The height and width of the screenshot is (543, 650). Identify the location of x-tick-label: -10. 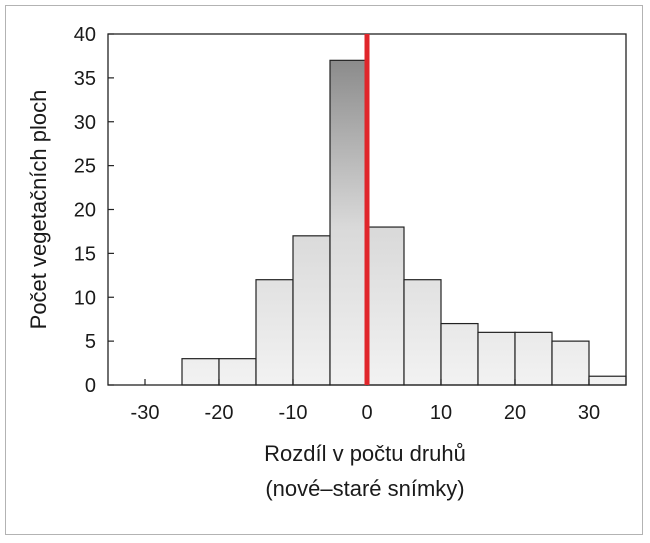
(293, 413).